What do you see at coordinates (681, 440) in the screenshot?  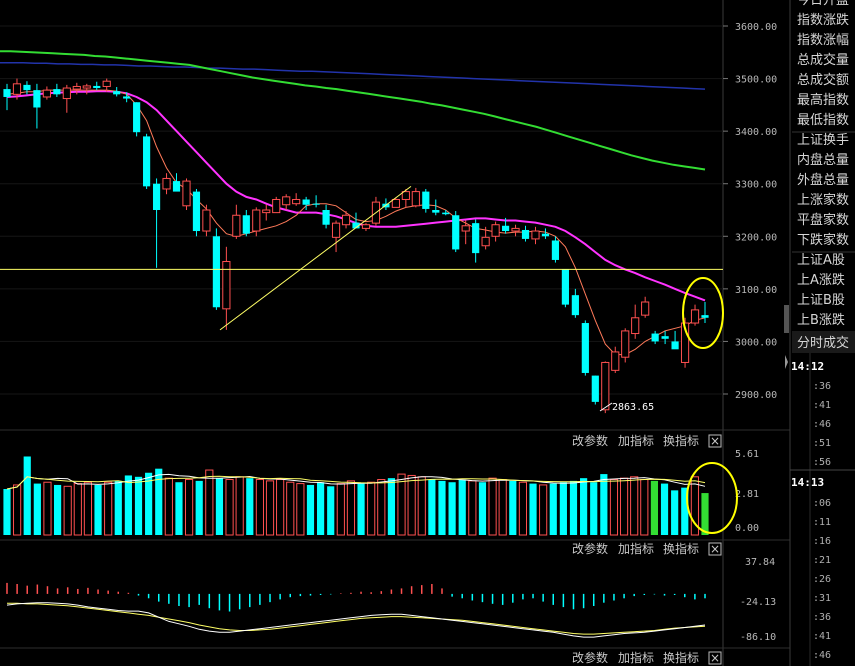 I see `toolbar-main-switch: 换指标` at bounding box center [681, 440].